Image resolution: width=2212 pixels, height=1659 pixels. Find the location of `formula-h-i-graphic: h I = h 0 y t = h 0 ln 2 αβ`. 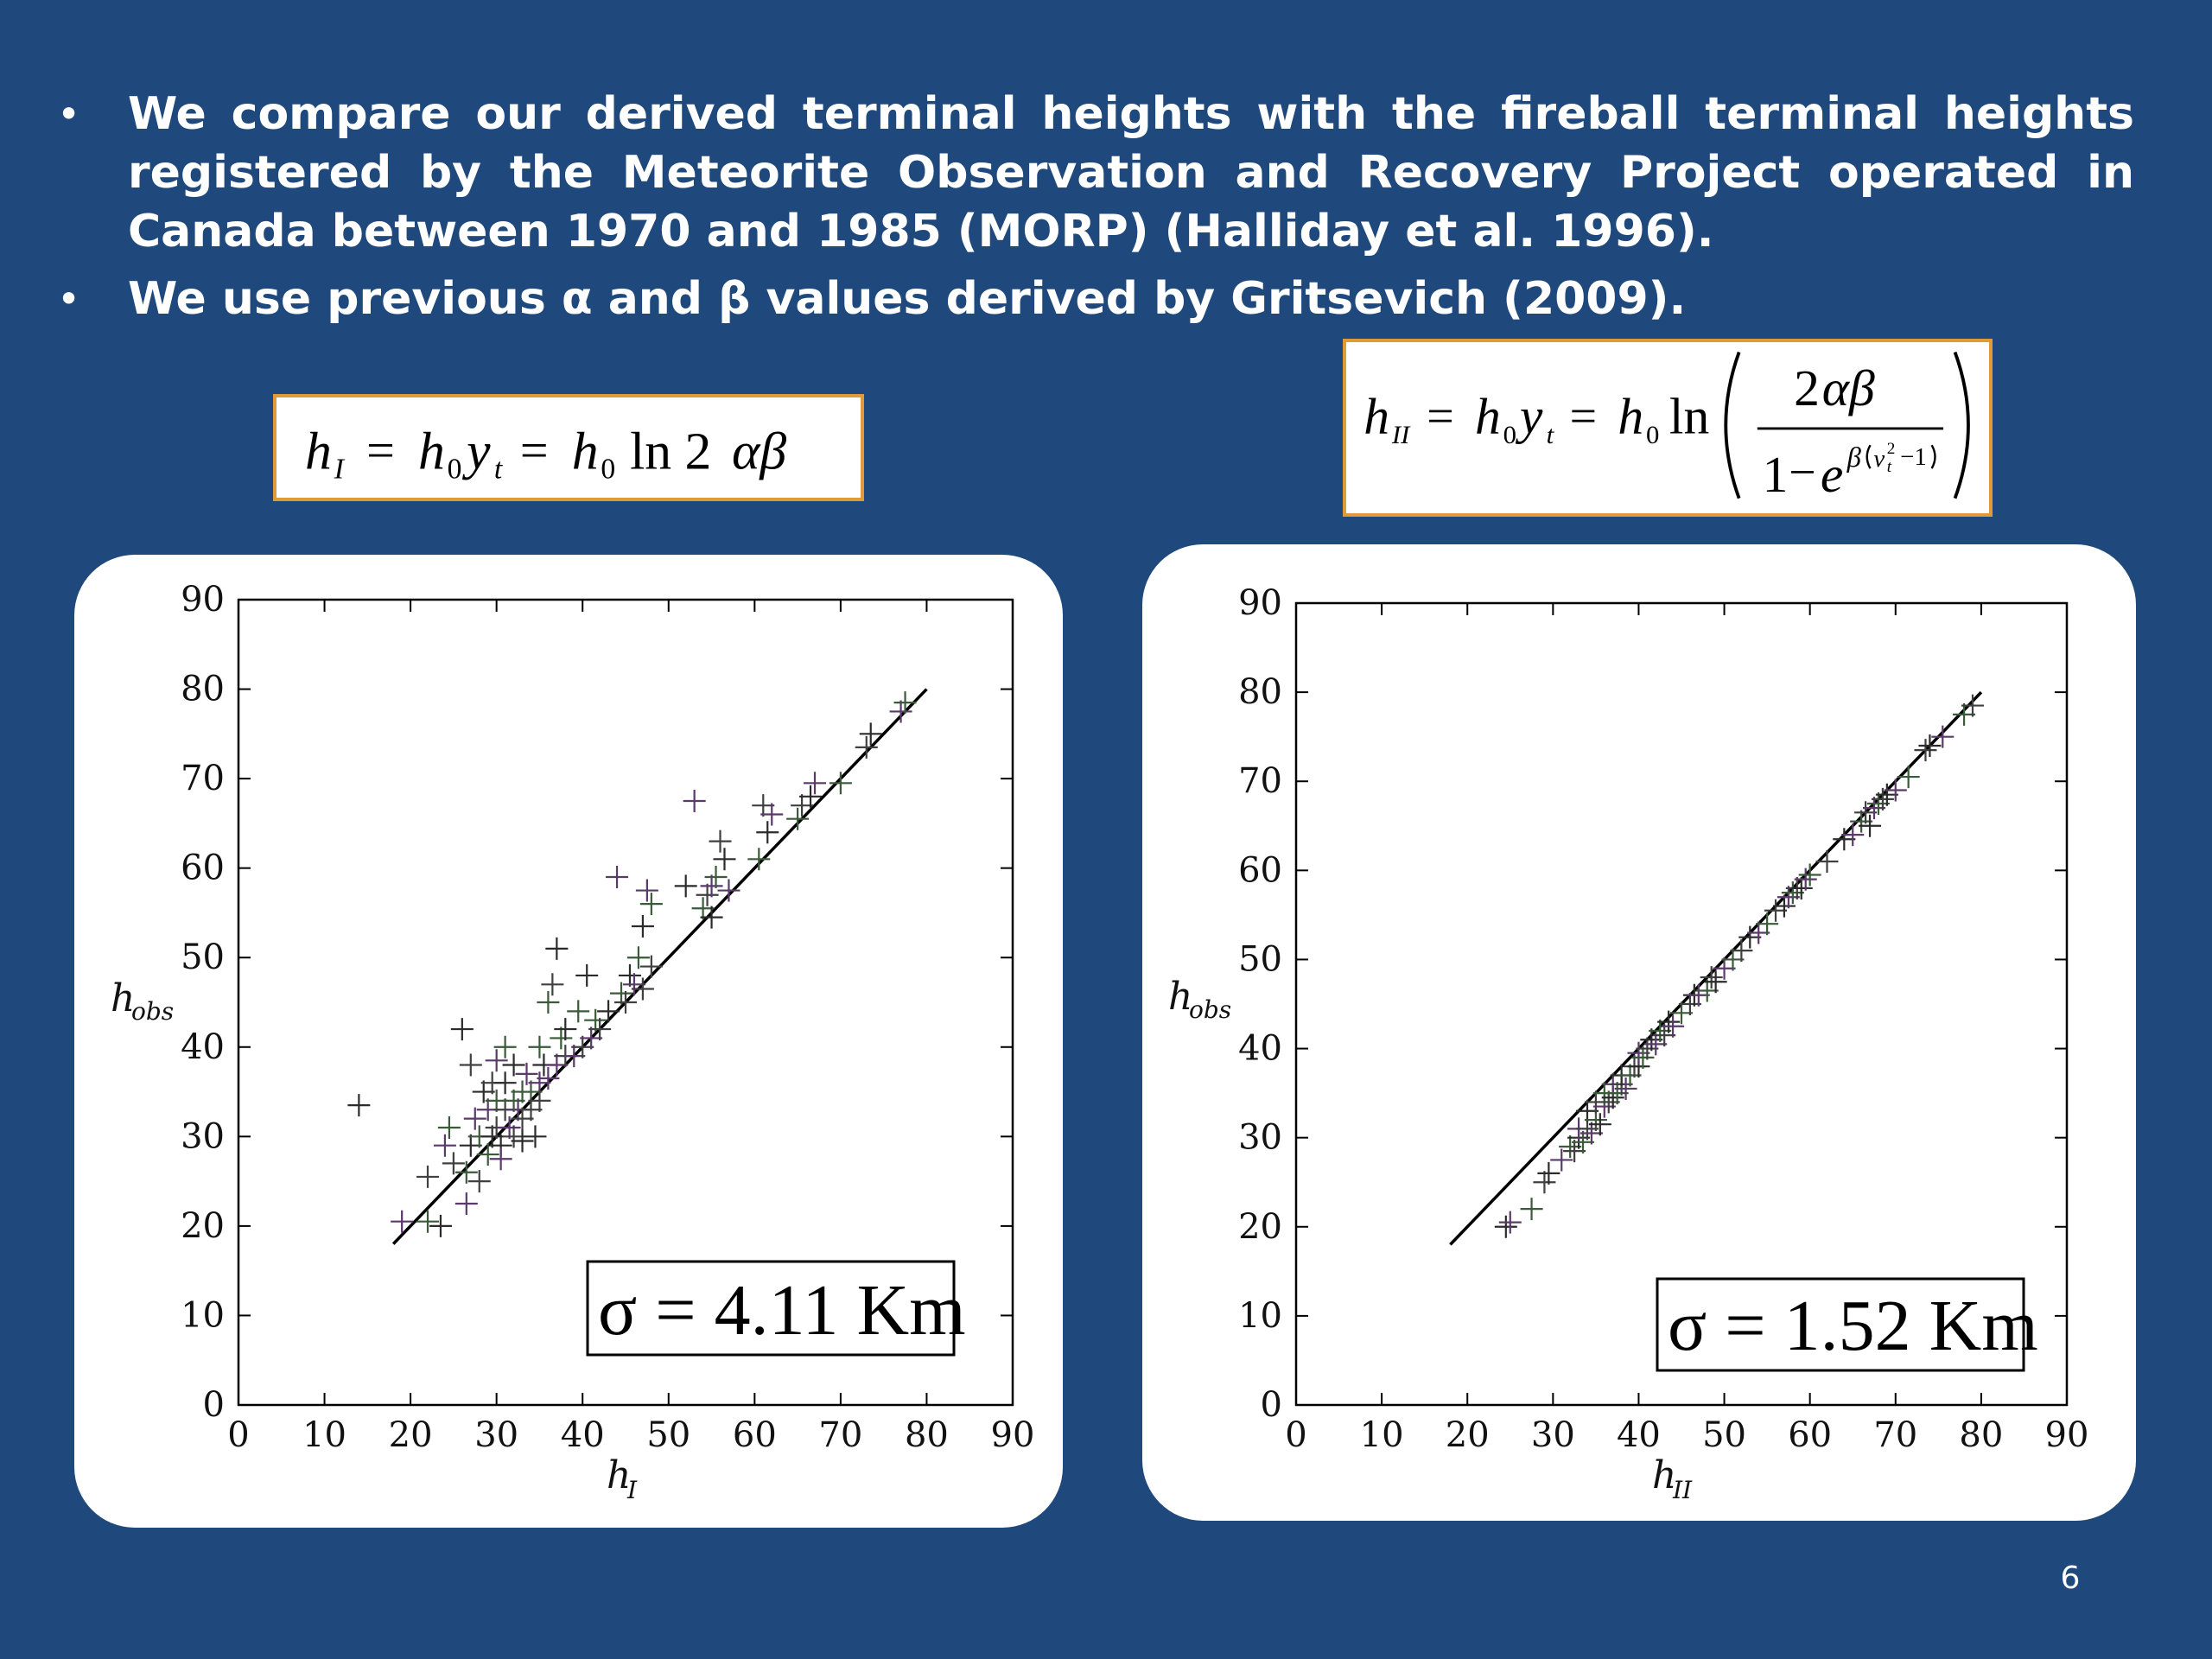

formula-h-i-graphic: h I = h 0 y t = h 0 ln 2 αβ is located at coordinates (545, 454).